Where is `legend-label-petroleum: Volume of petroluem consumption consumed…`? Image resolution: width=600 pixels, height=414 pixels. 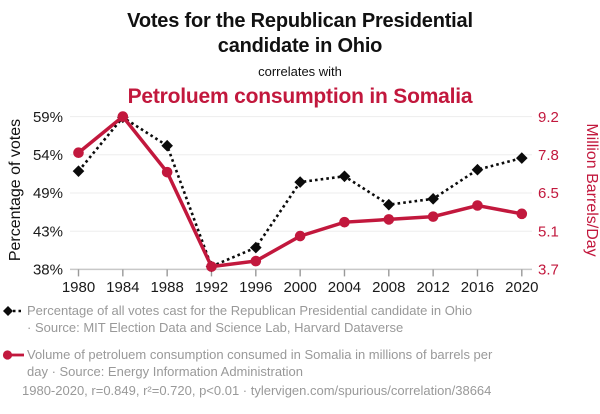
legend-label-petroleum: Volume of petroluem consumption consumed… is located at coordinates (260, 363).